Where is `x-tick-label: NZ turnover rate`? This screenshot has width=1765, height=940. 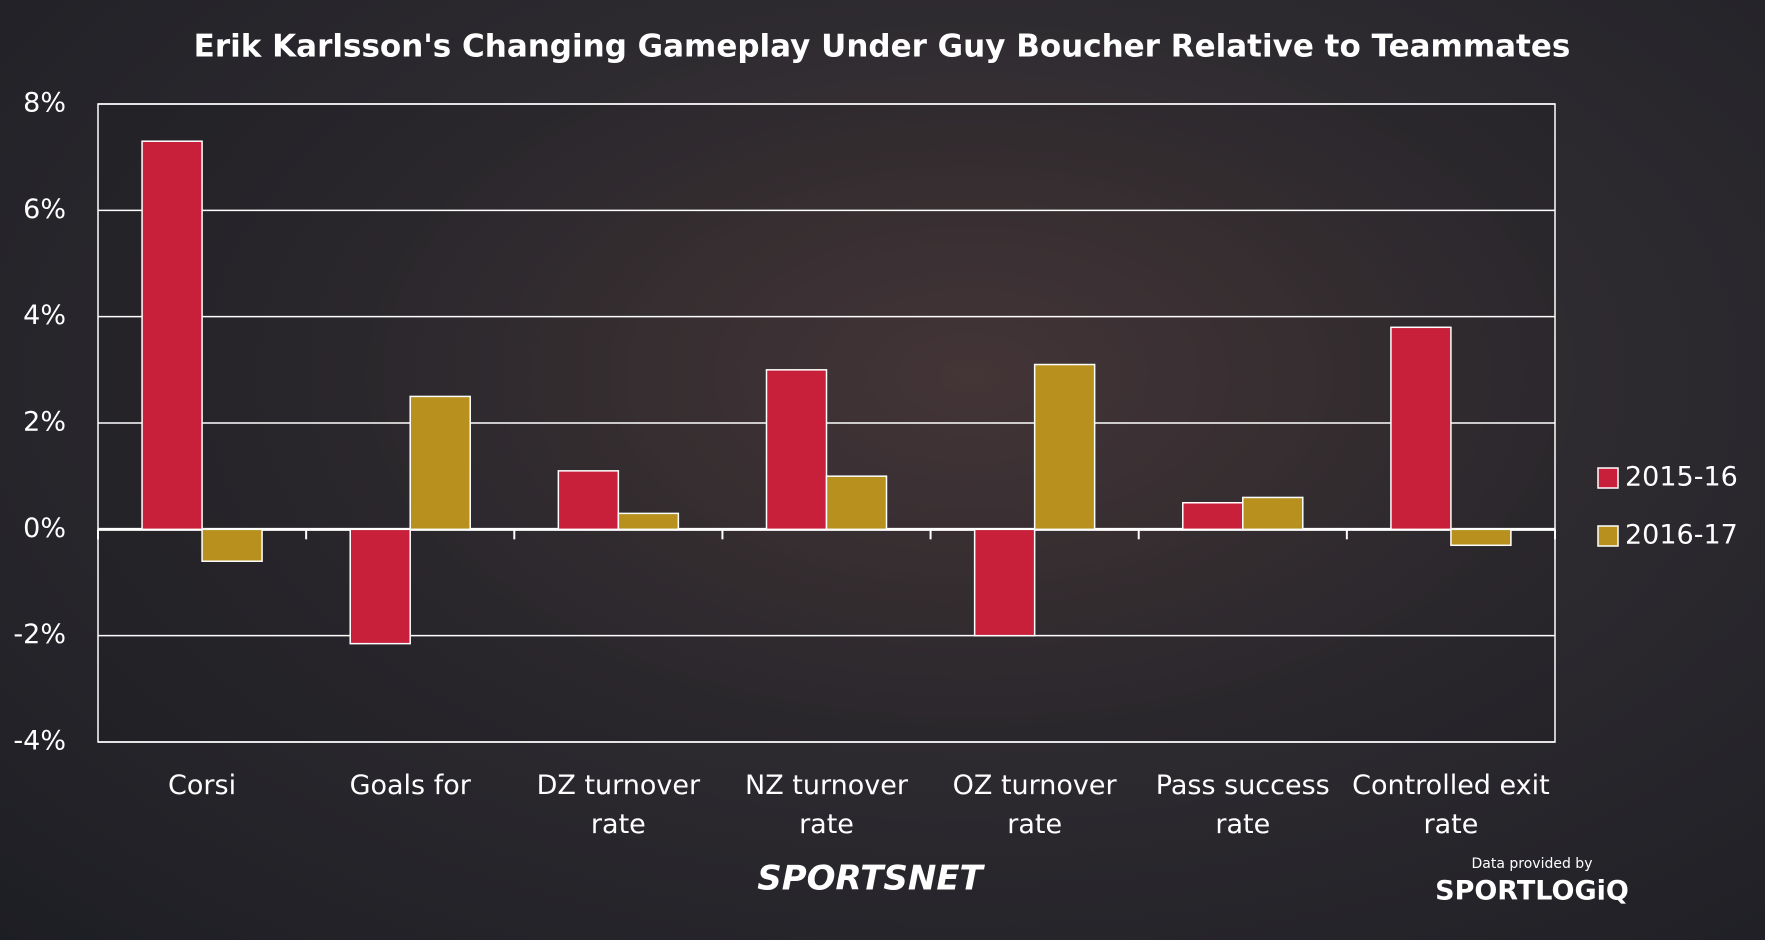
x-tick-label: NZ turnover rate is located at coordinates (826, 805).